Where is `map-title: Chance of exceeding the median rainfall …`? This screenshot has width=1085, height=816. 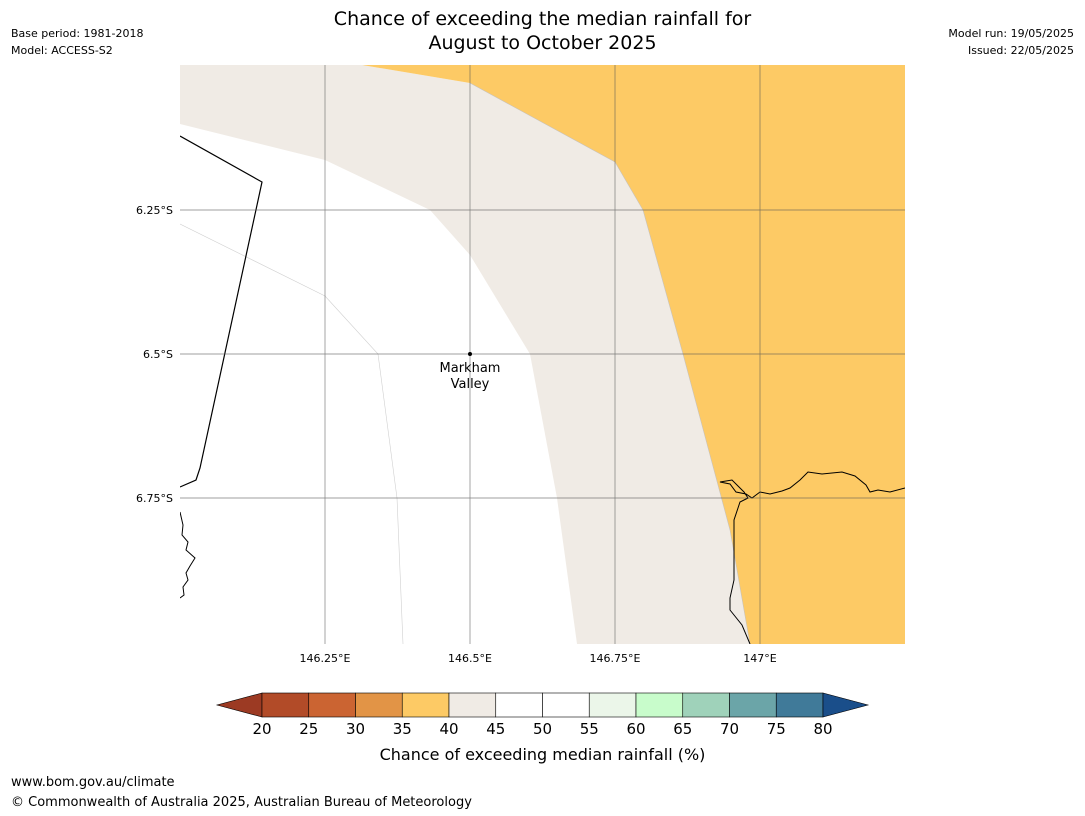
map-title: Chance of exceeding the median rainfall … is located at coordinates (542, 31).